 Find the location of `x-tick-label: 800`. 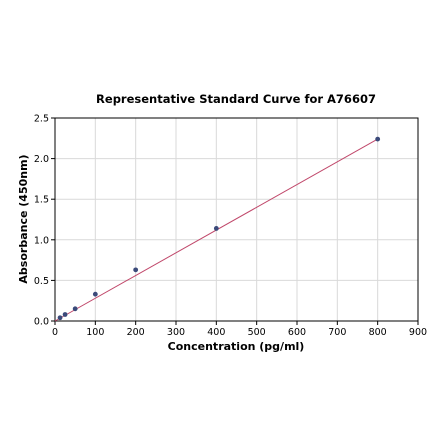

x-tick-label: 800 is located at coordinates (378, 332).